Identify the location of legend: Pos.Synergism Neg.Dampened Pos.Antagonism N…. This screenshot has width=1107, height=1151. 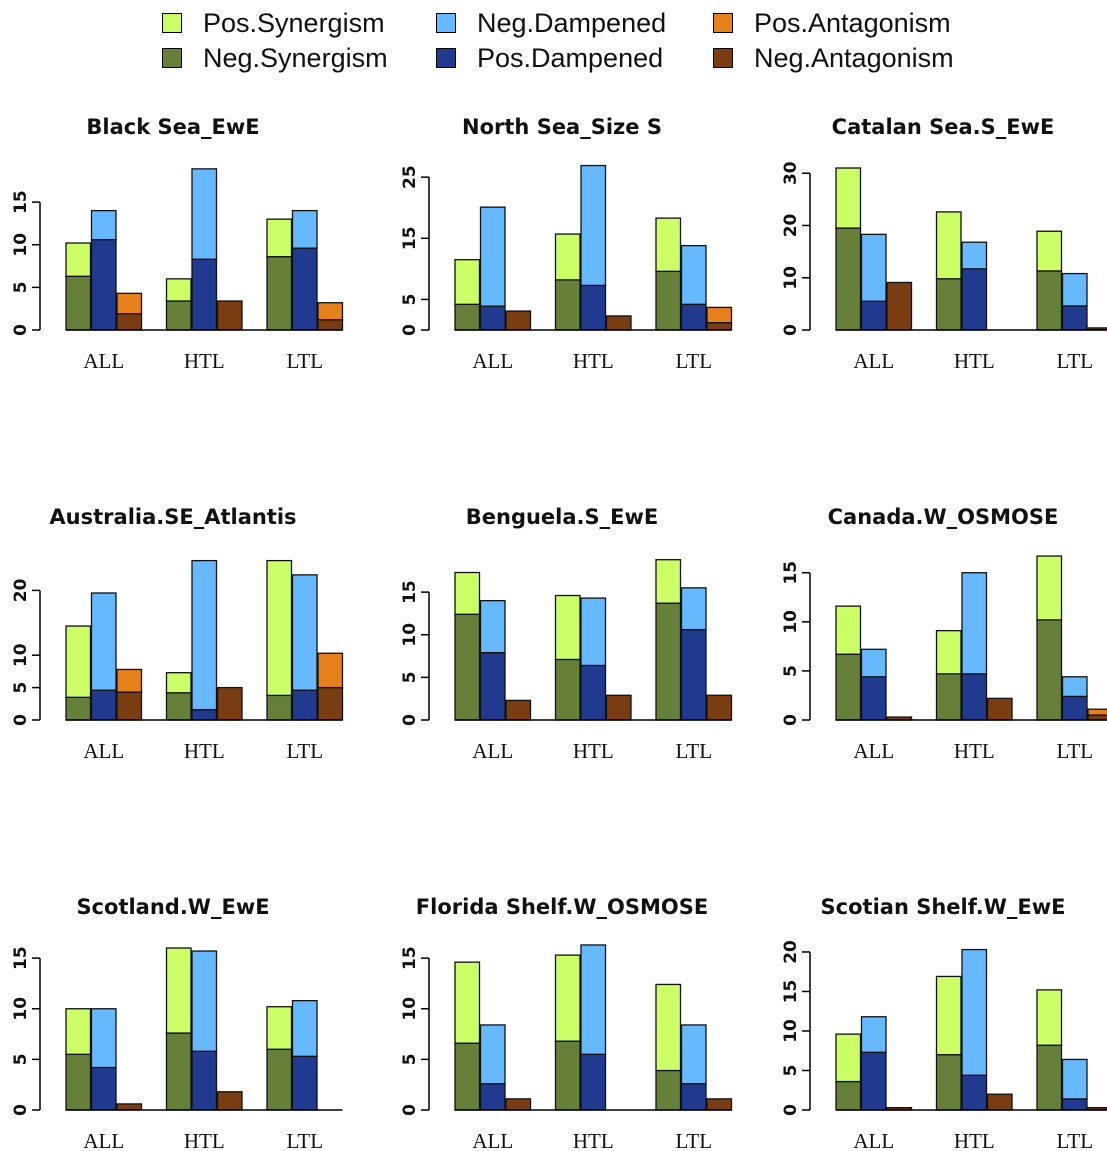
(553, 40).